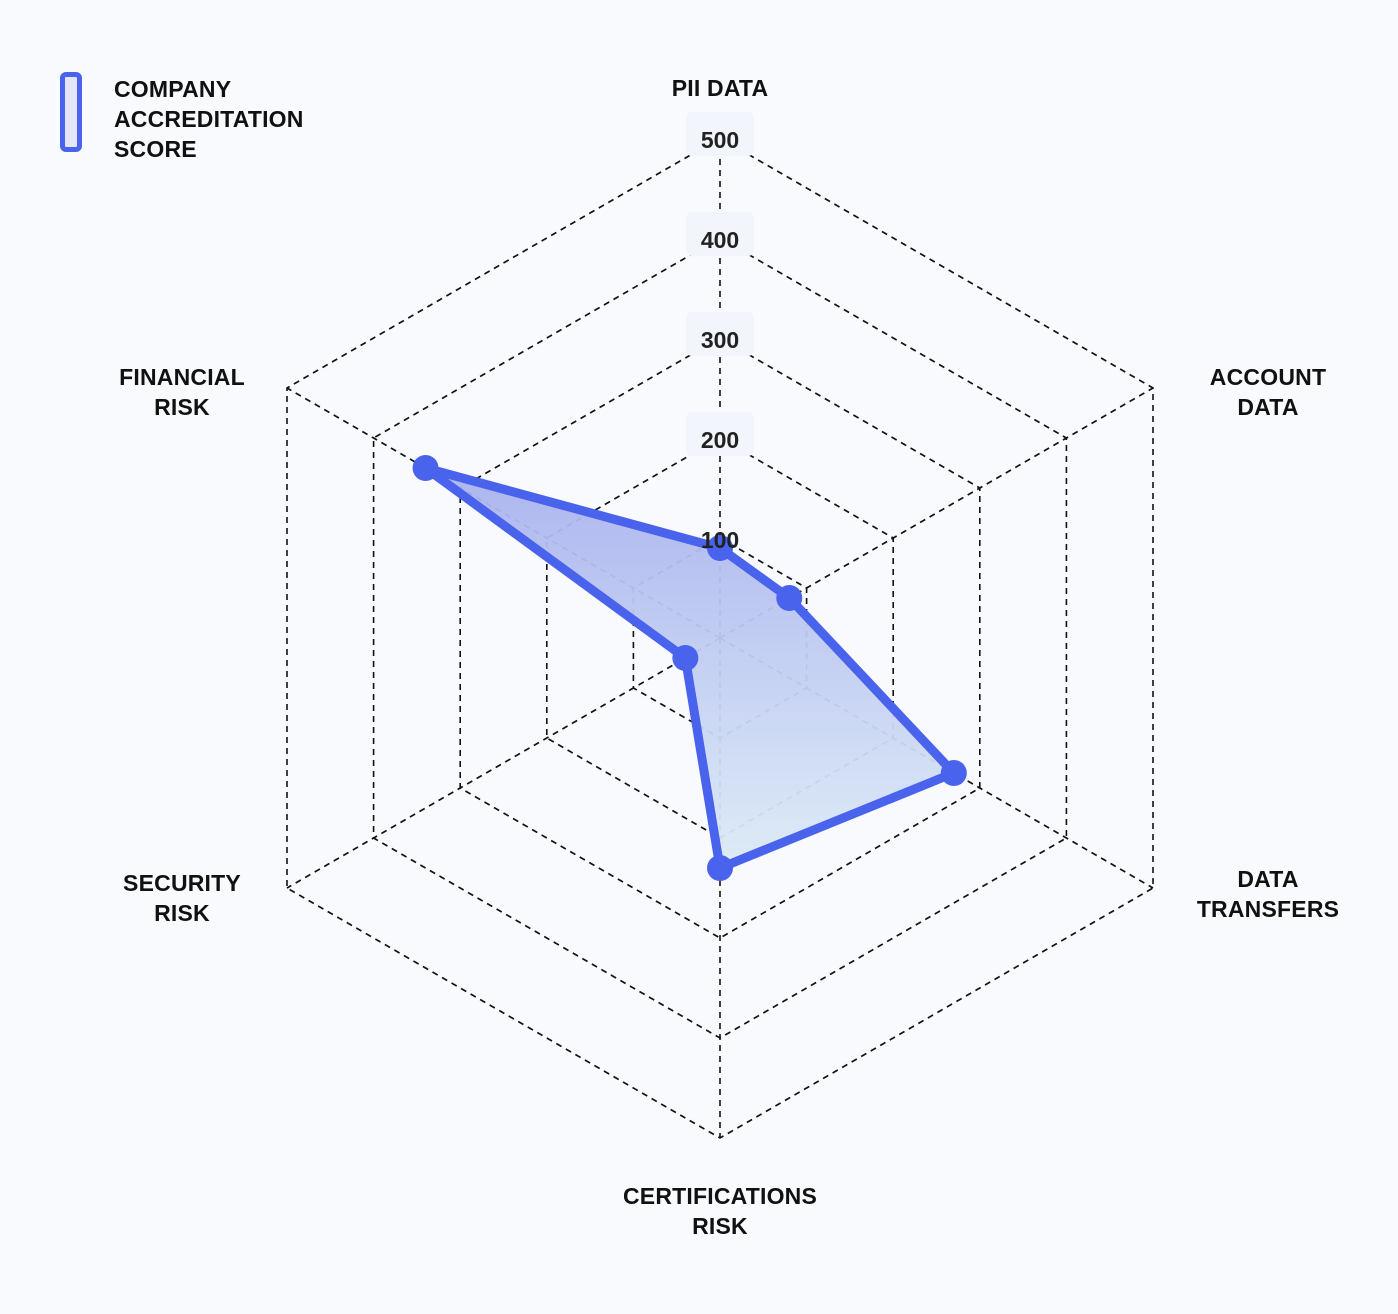 Image resolution: width=1398 pixels, height=1314 pixels. I want to click on tick-label-text: 100, so click(720, 540).